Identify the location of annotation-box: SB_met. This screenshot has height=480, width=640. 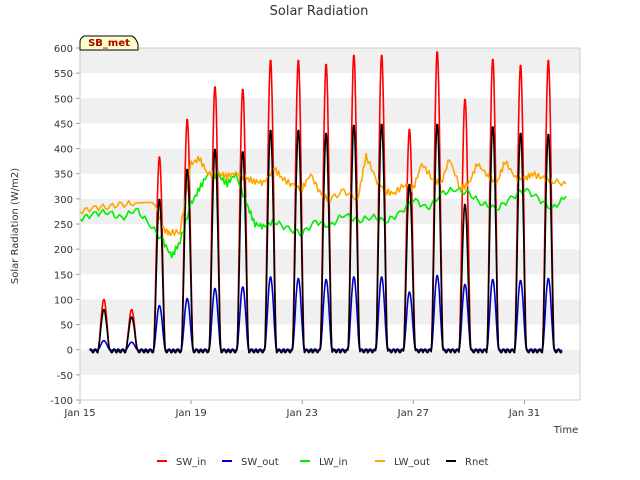
(109, 43).